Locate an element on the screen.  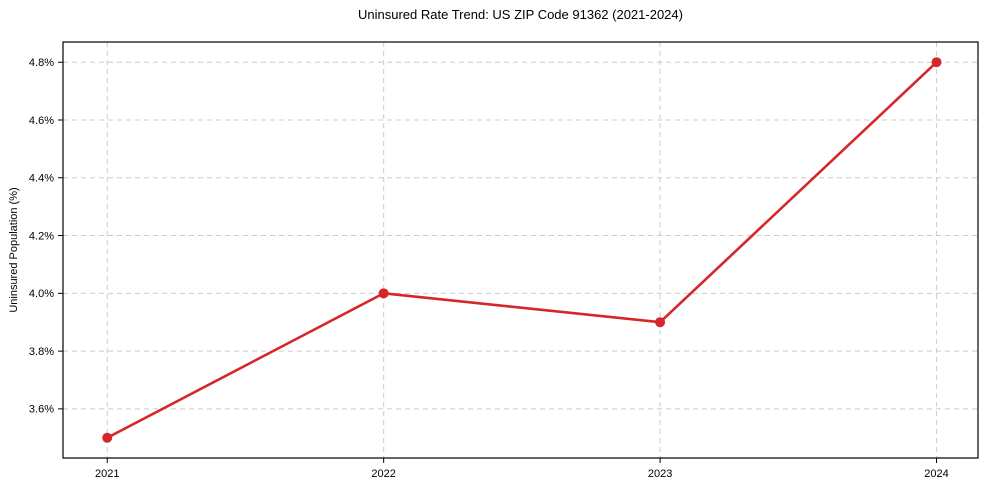
x-tick-label: 2021 is located at coordinates (107, 474).